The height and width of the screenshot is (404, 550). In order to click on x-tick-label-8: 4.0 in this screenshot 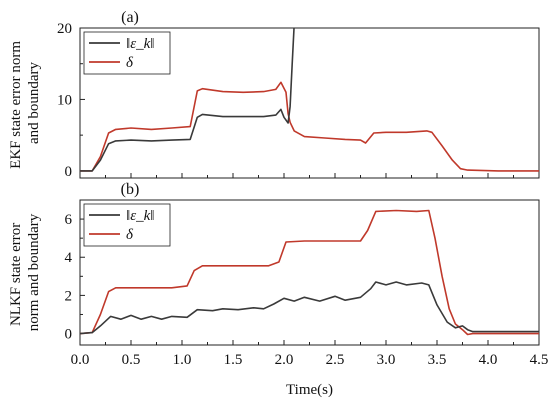, I will do `click(488, 360)`.